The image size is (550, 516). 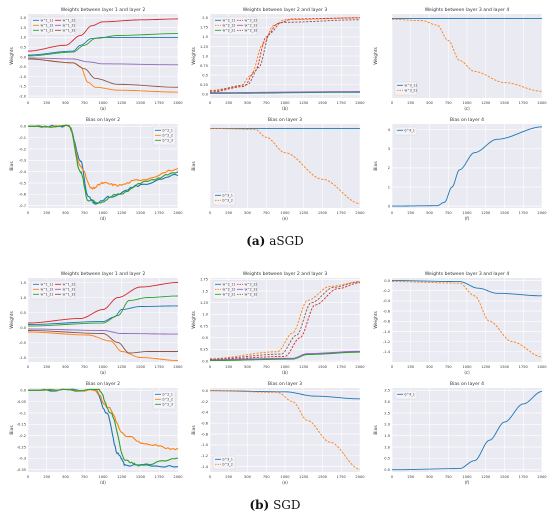 I want to click on x-tick-label-b6: 1000, so click(x=467, y=477).